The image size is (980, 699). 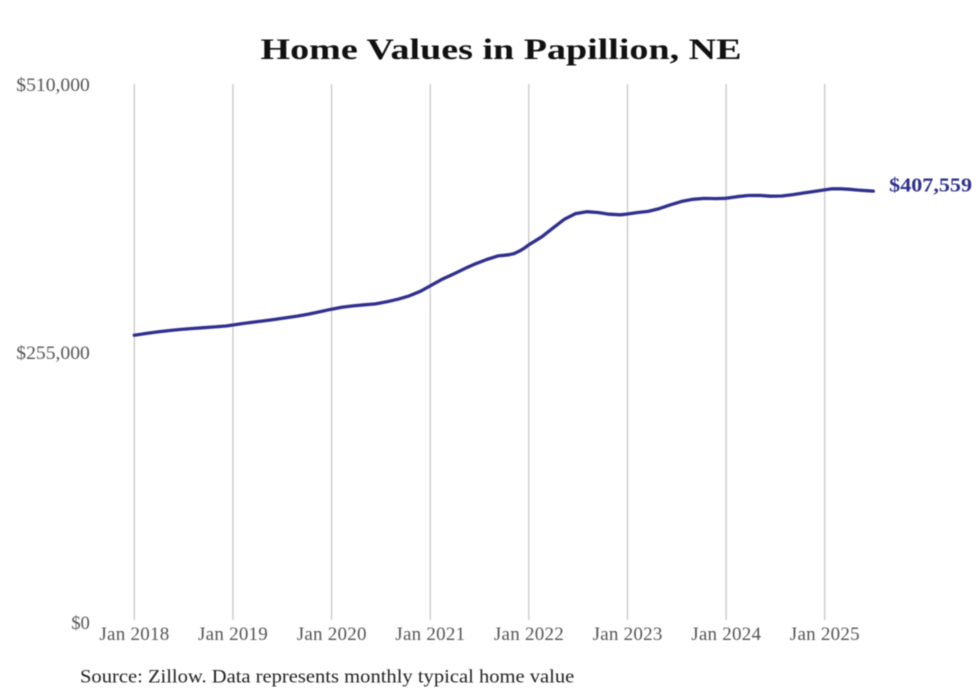 I want to click on svg-text: Home Values in Papillion, NE, so click(x=501, y=49).